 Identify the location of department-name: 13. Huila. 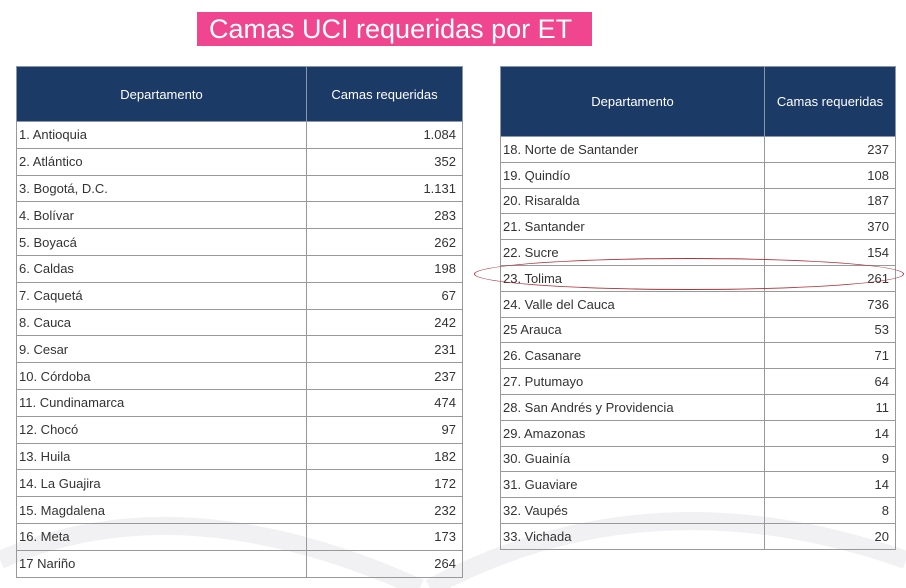
(161, 456).